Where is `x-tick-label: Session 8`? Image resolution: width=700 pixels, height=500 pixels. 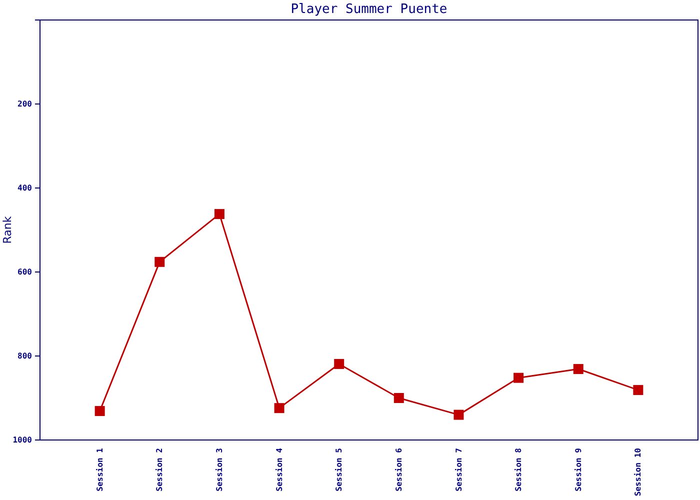
x-tick-label: Session 8 is located at coordinates (519, 470).